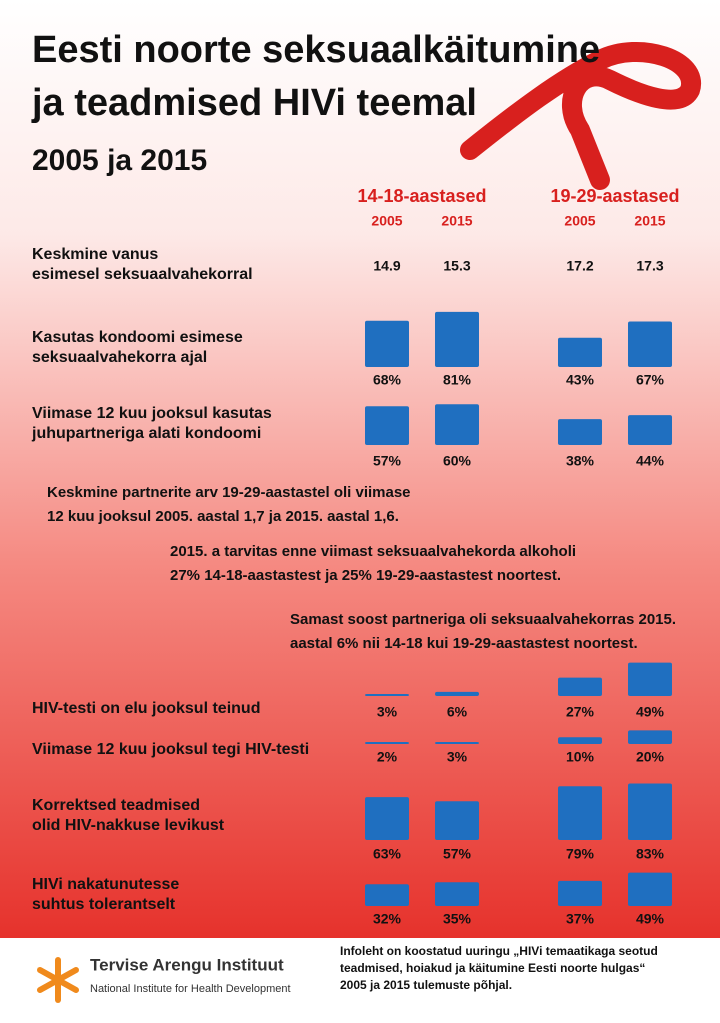  I want to click on value-label: 79%, so click(580, 854).